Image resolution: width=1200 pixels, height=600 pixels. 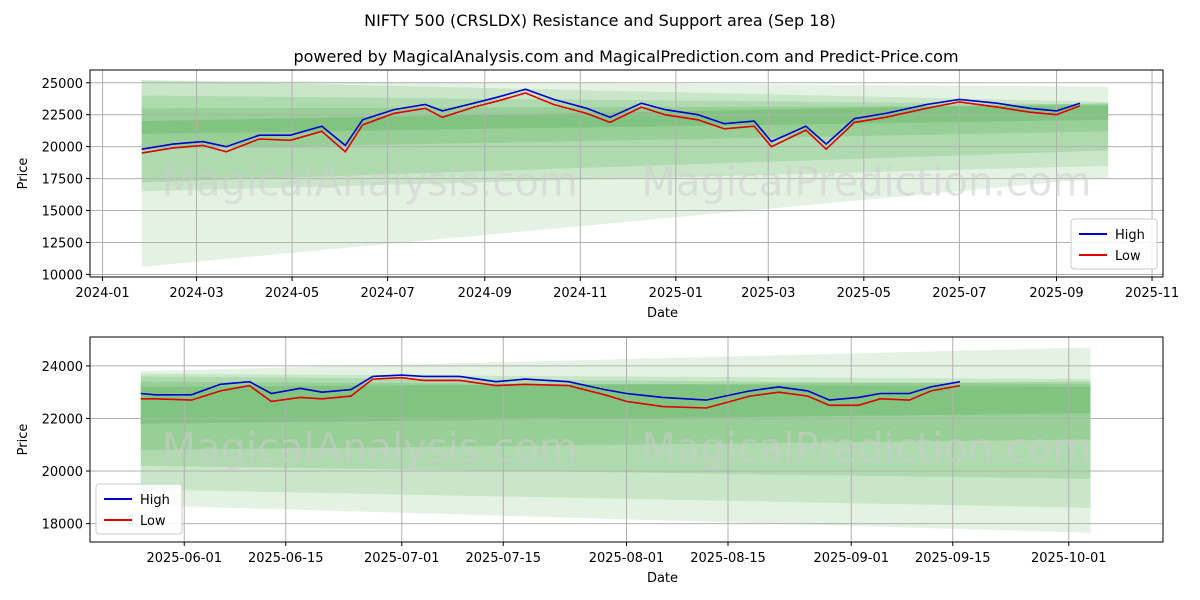 I want to click on x-tick-label: 2025-03, so click(x=768, y=293).